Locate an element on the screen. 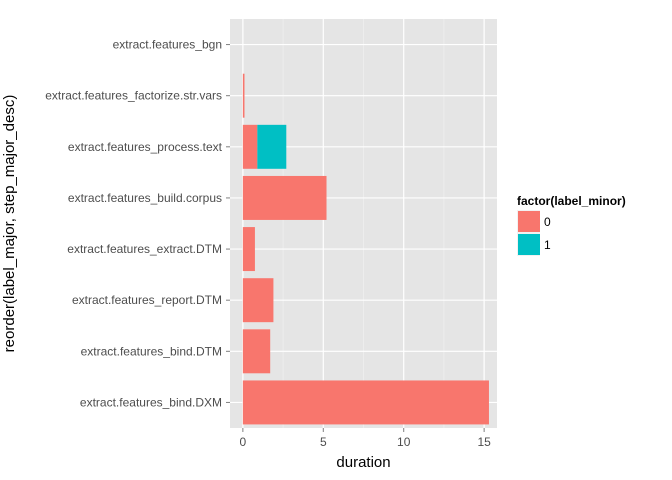  y-tick-label: extract.features_report.DTM is located at coordinates (147, 300).